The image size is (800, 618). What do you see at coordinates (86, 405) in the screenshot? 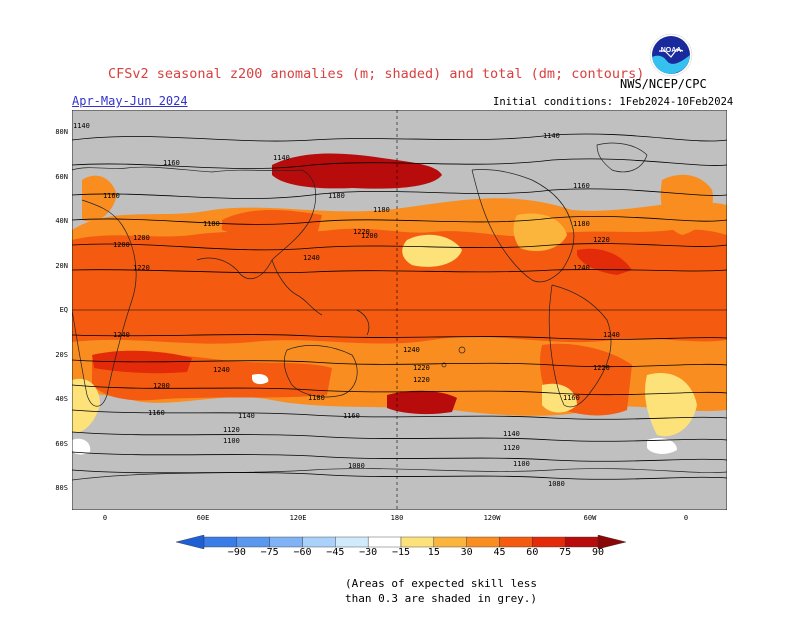
I see `anomaly-30-sw` at bounding box center [86, 405].